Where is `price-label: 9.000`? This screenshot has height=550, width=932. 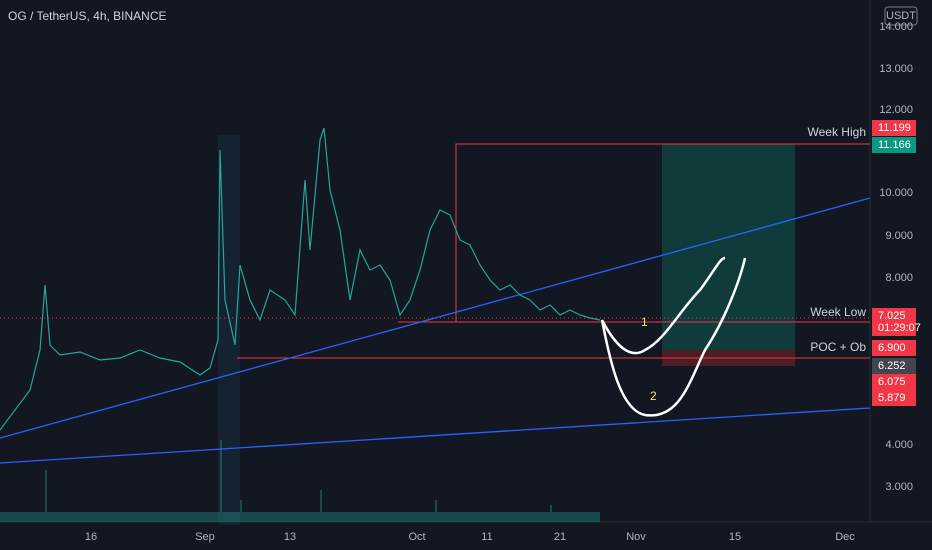 price-label: 9.000 is located at coordinates (899, 236).